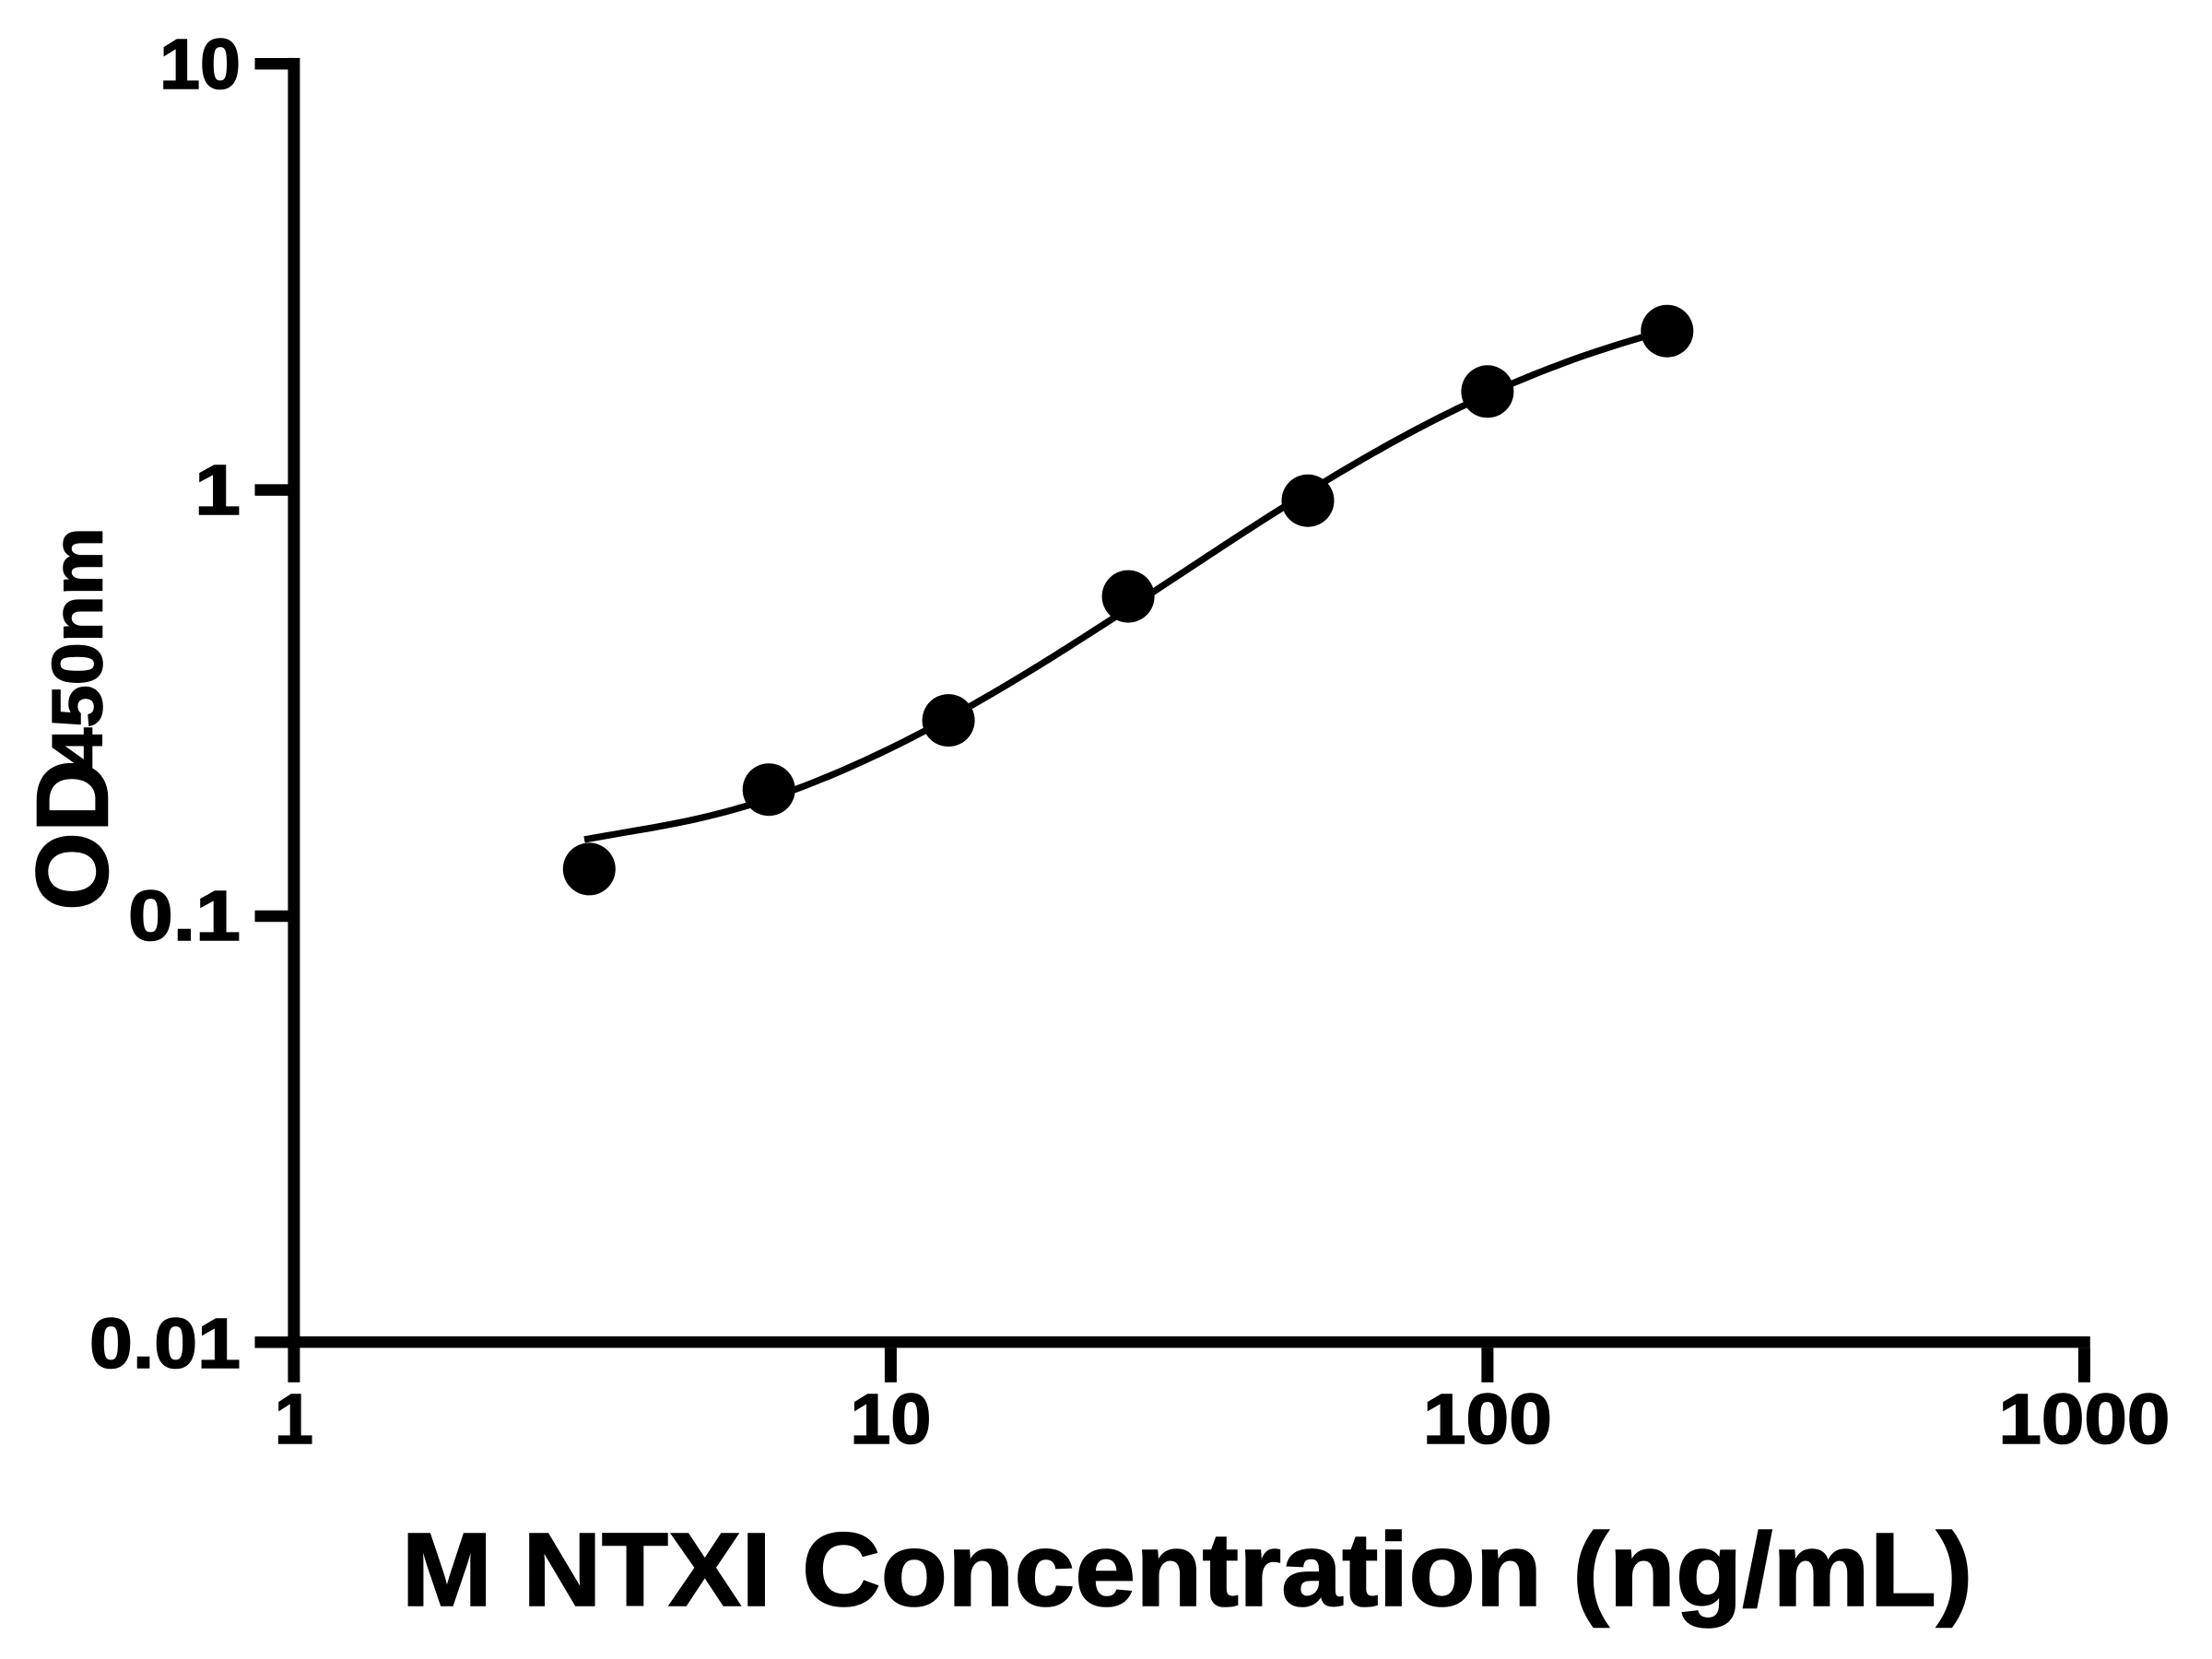 The height and width of the screenshot is (1659, 2212). Describe the element at coordinates (73, 835) in the screenshot. I see `svg-text: OD` at that location.